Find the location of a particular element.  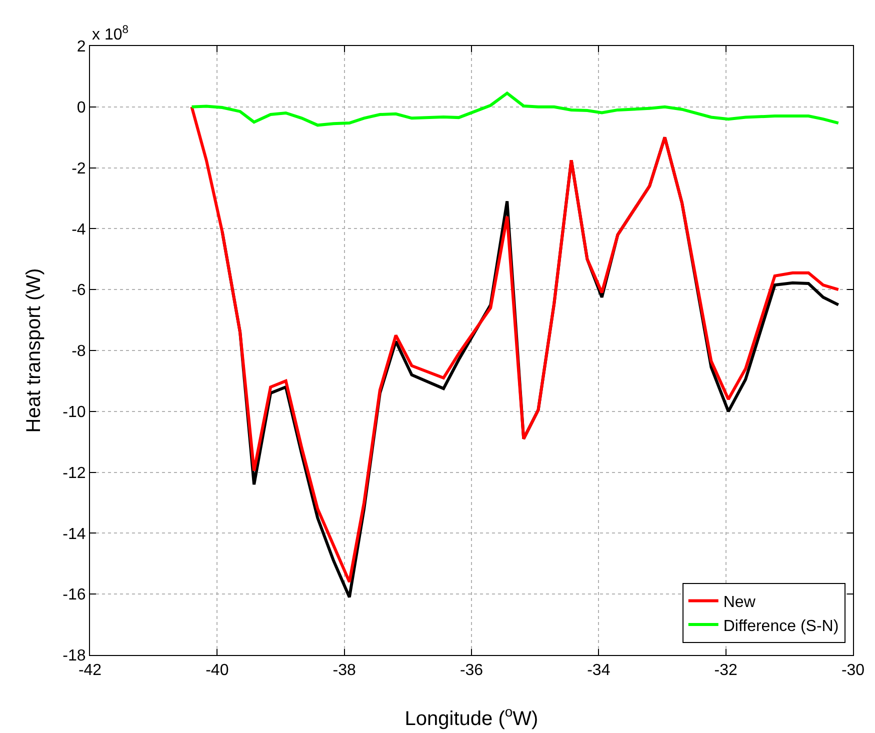

x-tick-label: -36 is located at coordinates (472, 671).